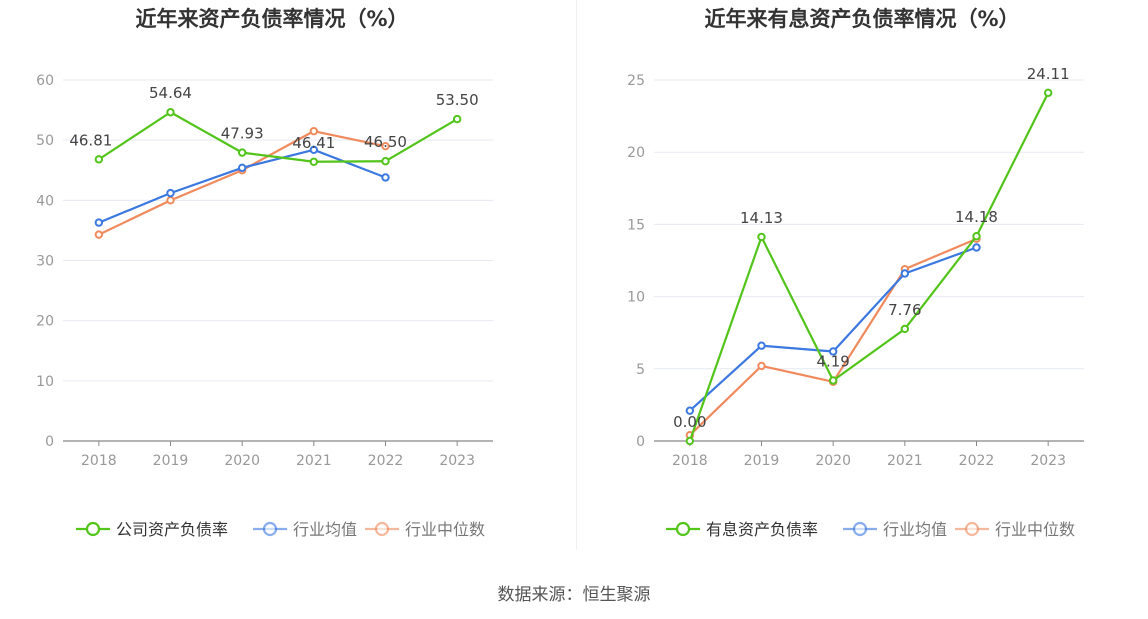 This screenshot has width=1148, height=619. Describe the element at coordinates (45, 81) in the screenshot. I see `y-tick-label: 60` at that location.